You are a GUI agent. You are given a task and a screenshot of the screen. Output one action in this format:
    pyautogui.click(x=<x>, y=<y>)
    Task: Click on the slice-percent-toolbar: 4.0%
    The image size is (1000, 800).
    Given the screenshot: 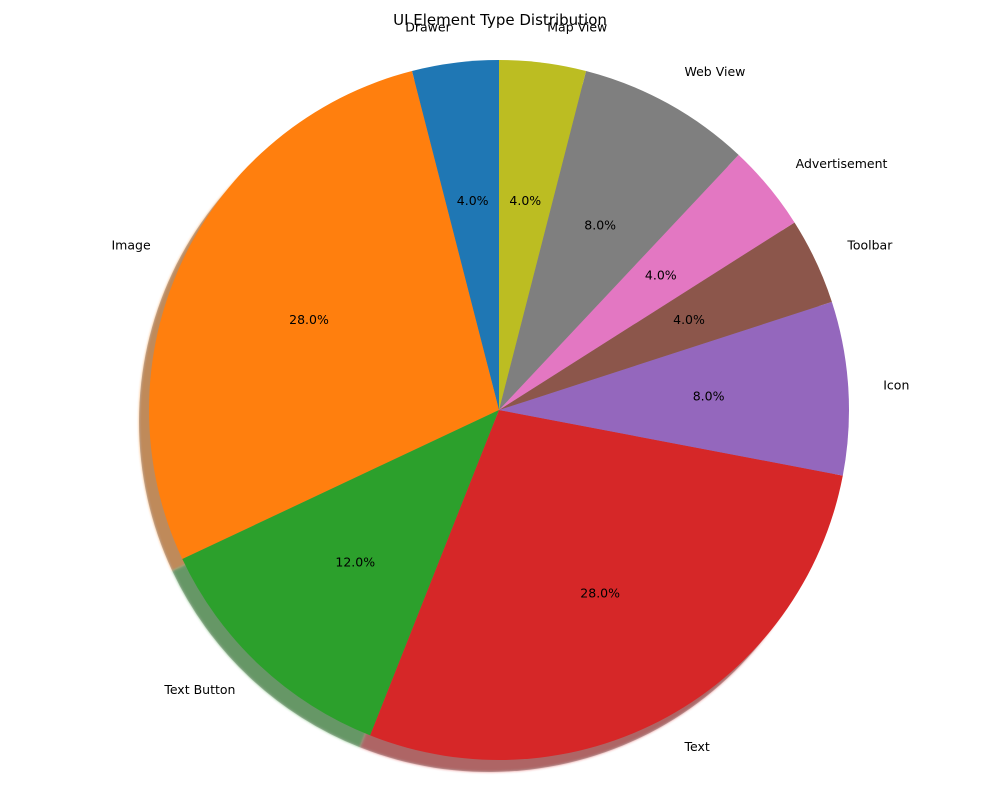 What is the action you would take?
    pyautogui.click(x=689, y=319)
    